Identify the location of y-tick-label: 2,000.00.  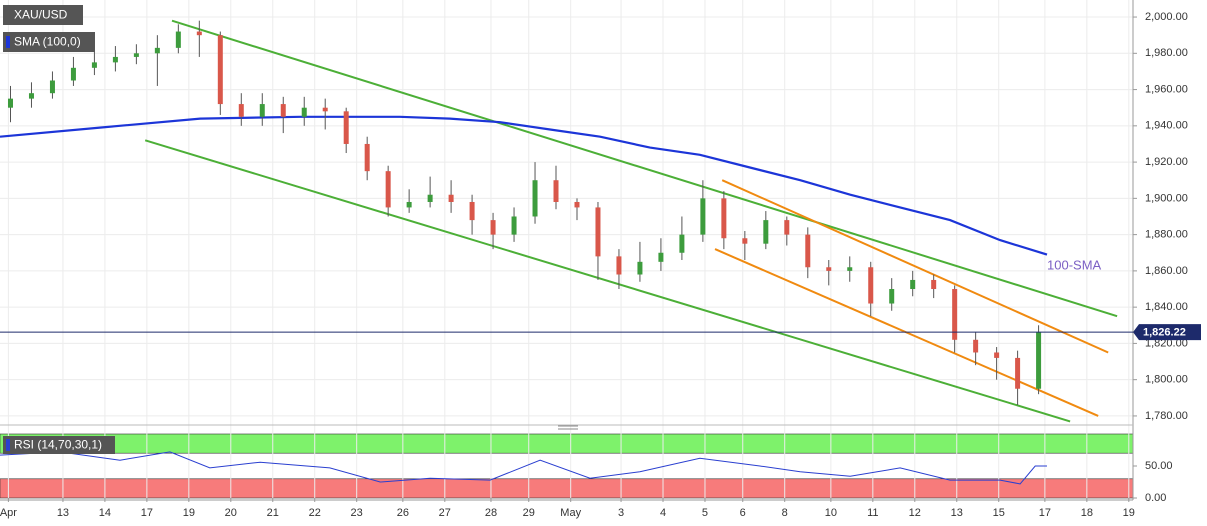
(1166, 17).